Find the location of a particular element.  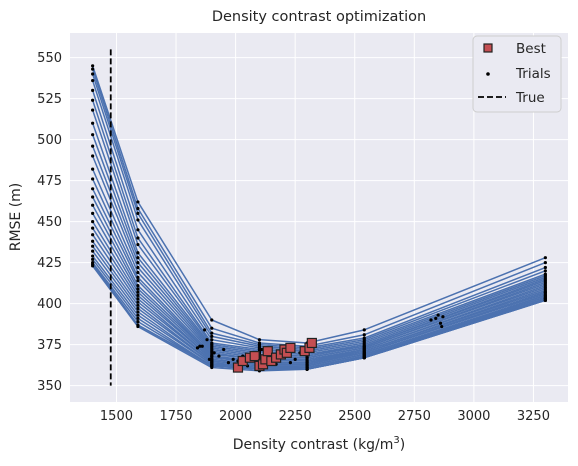

x-tick-label: 3250 is located at coordinates (533, 416).